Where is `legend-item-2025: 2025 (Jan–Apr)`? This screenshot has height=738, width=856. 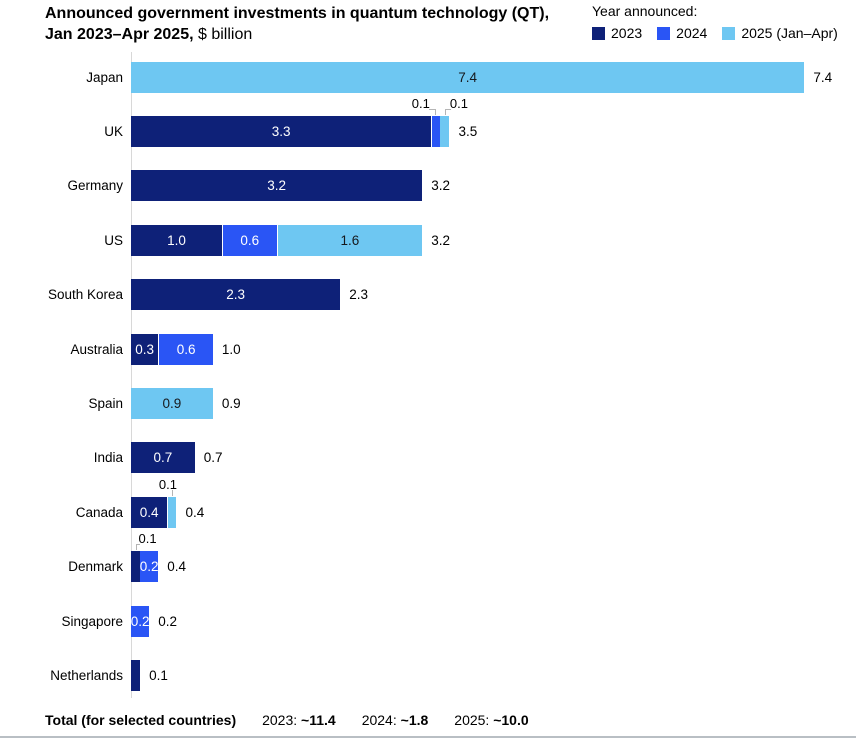
legend-item-2025: 2025 (Jan–Apr) is located at coordinates (780, 33).